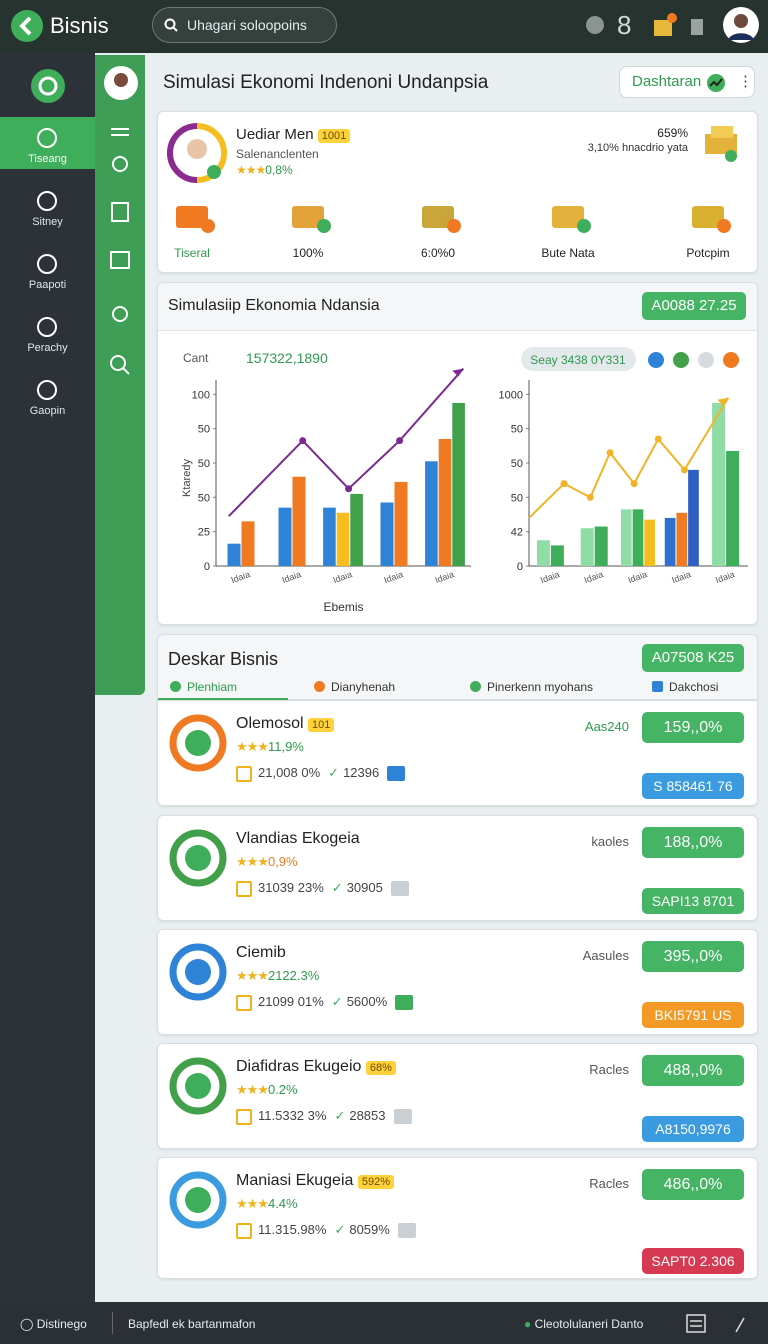 Image resolution: width=768 pixels, height=1344 pixels. What do you see at coordinates (196, 358) in the screenshot?
I see `chart-label: Cant` at bounding box center [196, 358].